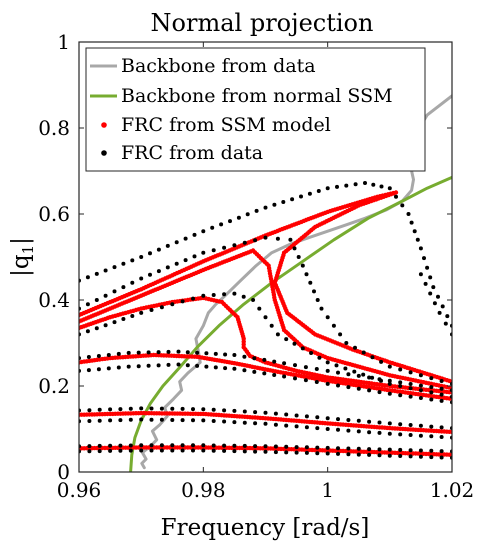 Image resolution: width=498 pixels, height=549 pixels. What do you see at coordinates (54, 128) in the screenshot?
I see `y-tick-label: 0.8` at bounding box center [54, 128].